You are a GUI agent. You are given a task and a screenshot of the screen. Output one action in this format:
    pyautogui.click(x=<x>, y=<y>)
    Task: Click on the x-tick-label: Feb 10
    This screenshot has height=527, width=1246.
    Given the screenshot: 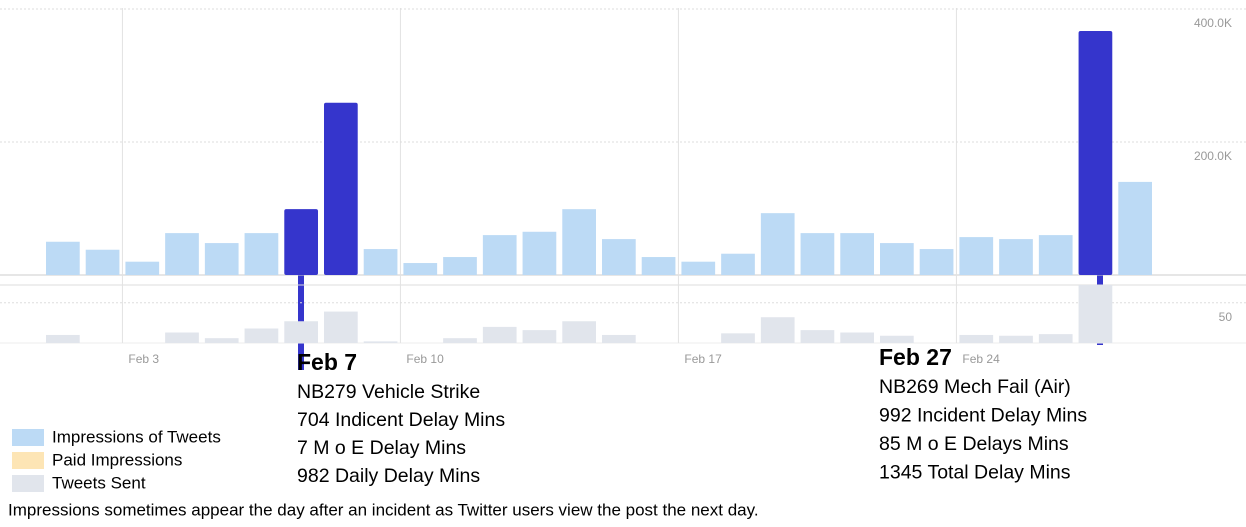 What is the action you would take?
    pyautogui.click(x=425, y=359)
    